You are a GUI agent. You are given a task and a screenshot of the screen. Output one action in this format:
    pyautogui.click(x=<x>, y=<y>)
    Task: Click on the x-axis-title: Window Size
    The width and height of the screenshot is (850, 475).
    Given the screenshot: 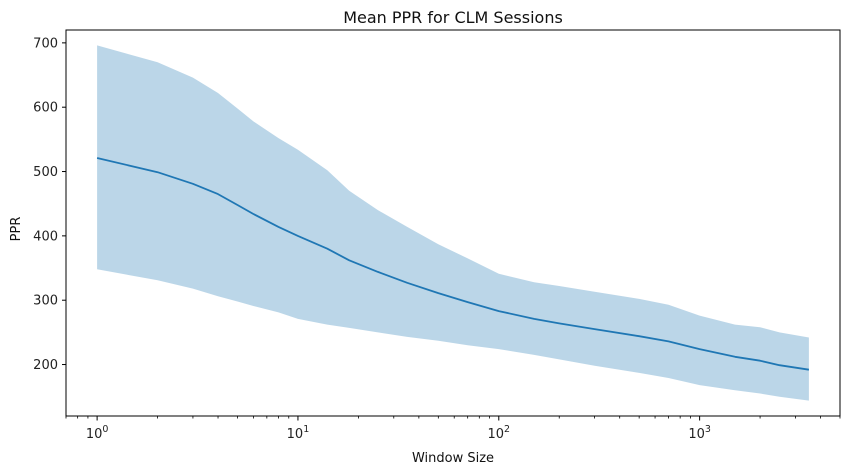 What is the action you would take?
    pyautogui.click(x=453, y=458)
    